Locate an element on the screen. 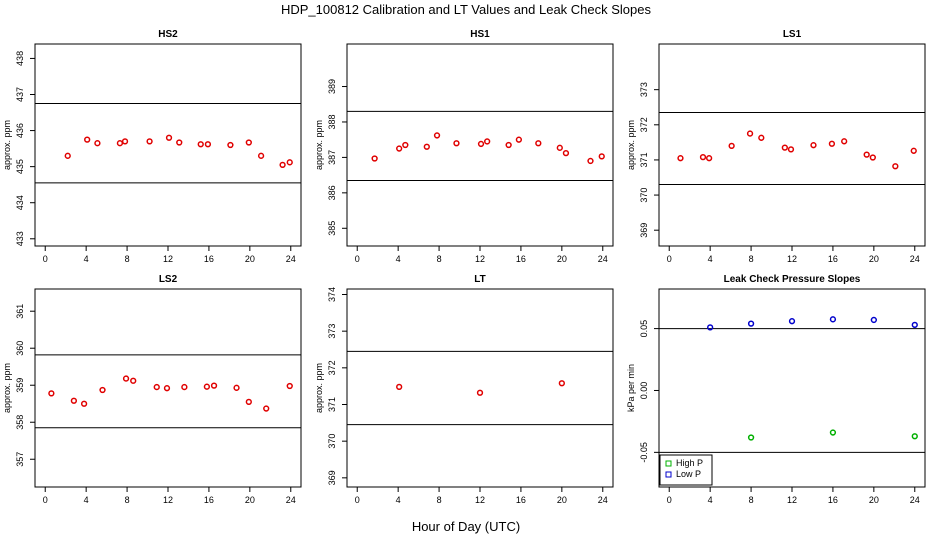 This screenshot has height=545, width=936. y-tick-label: 370 is located at coordinates (332, 441).